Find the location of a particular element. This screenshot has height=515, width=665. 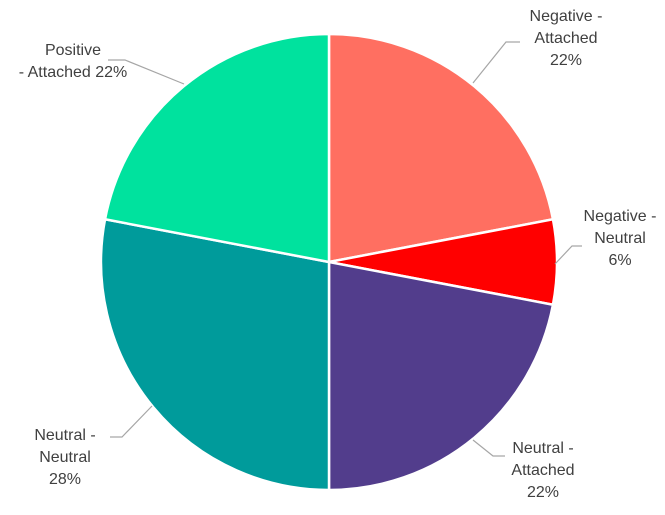

leader-line-neutral-attached is located at coordinates (488, 448).